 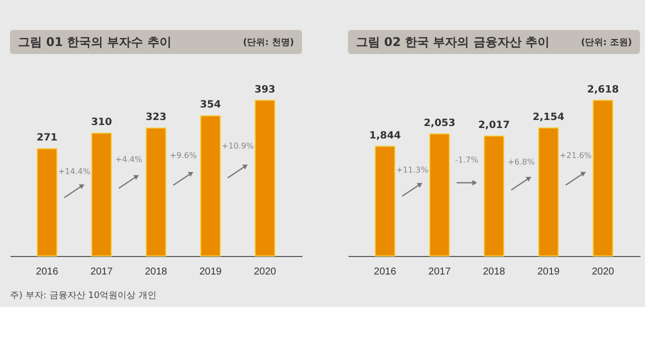 What do you see at coordinates (385, 136) in the screenshot?
I see `data-label: 1,844` at bounding box center [385, 136].